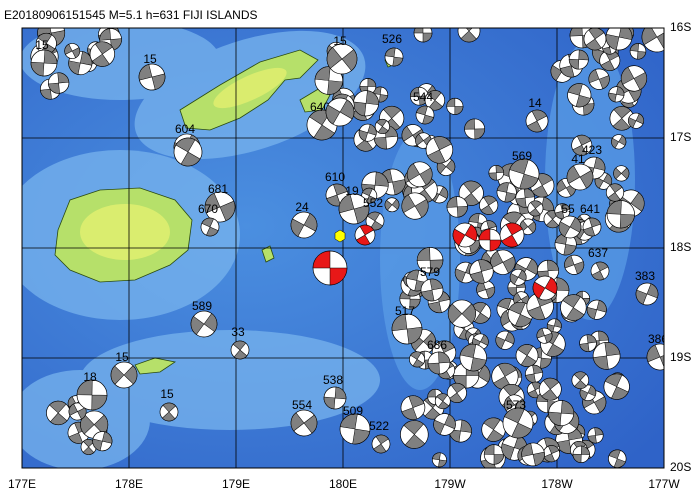 This screenshot has width=697, height=498. Describe the element at coordinates (680, 467) in the screenshot. I see `lat-label: 20S` at that location.